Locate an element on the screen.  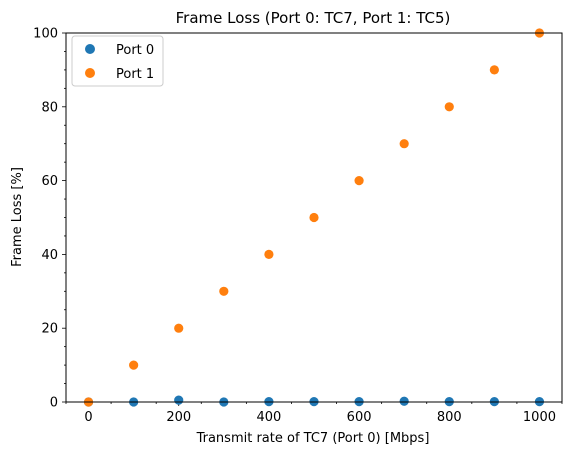
x-tick-label: 200 is located at coordinates (178, 417).